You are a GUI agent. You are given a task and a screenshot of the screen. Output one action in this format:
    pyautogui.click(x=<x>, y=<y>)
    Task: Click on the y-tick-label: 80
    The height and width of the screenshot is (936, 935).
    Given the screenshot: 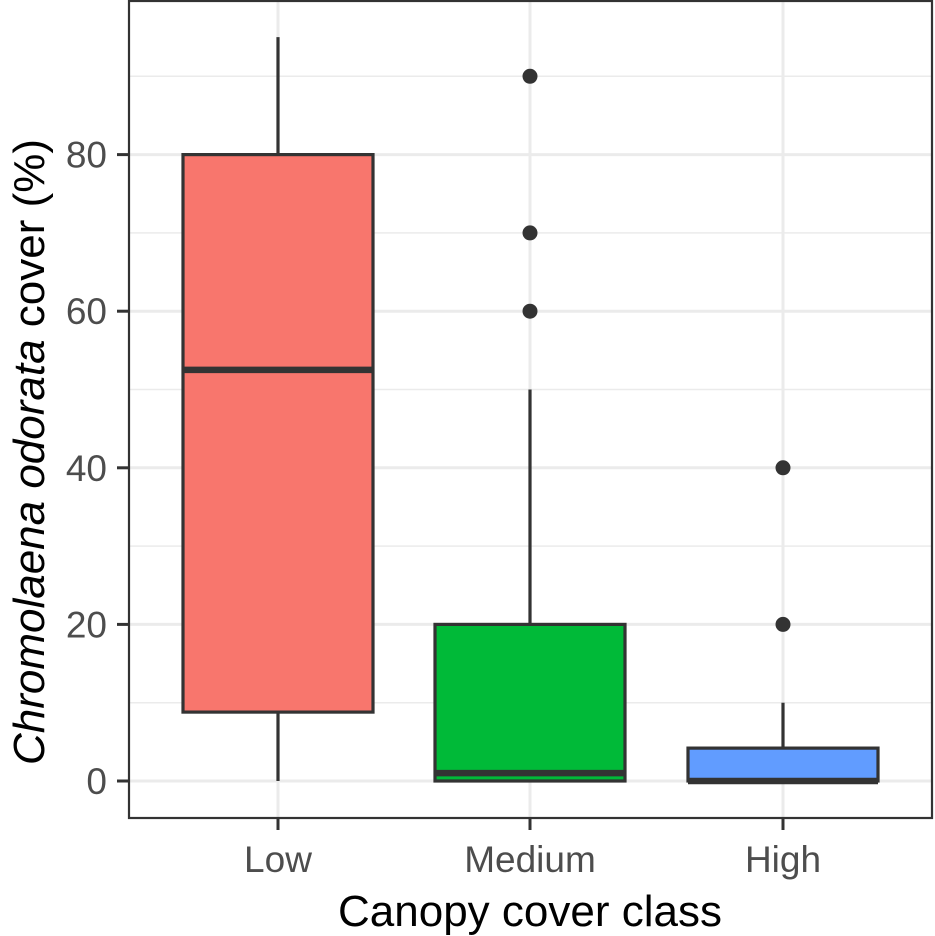 What is the action you would take?
    pyautogui.click(x=86, y=155)
    